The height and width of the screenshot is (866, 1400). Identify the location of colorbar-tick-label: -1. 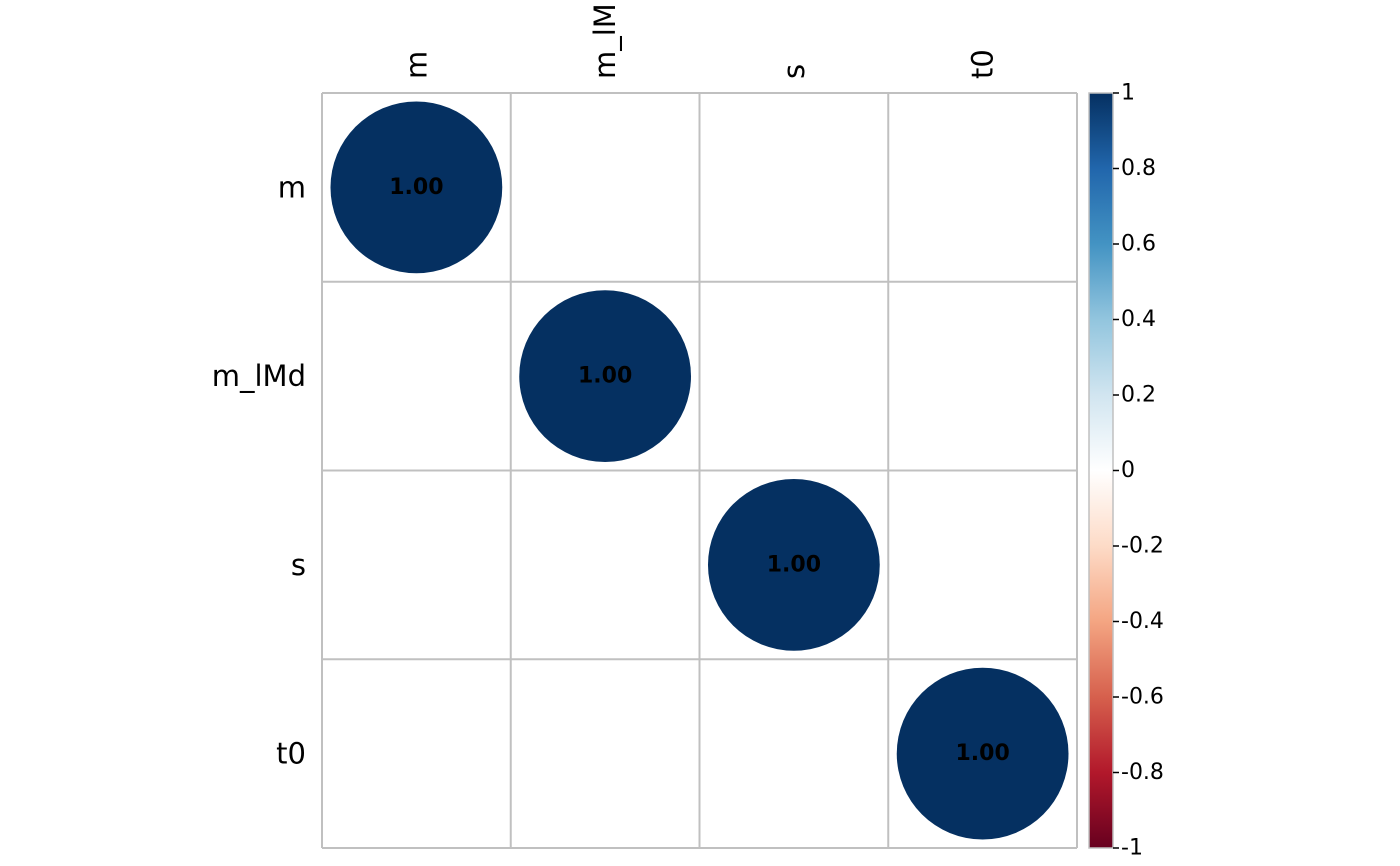
(1132, 848).